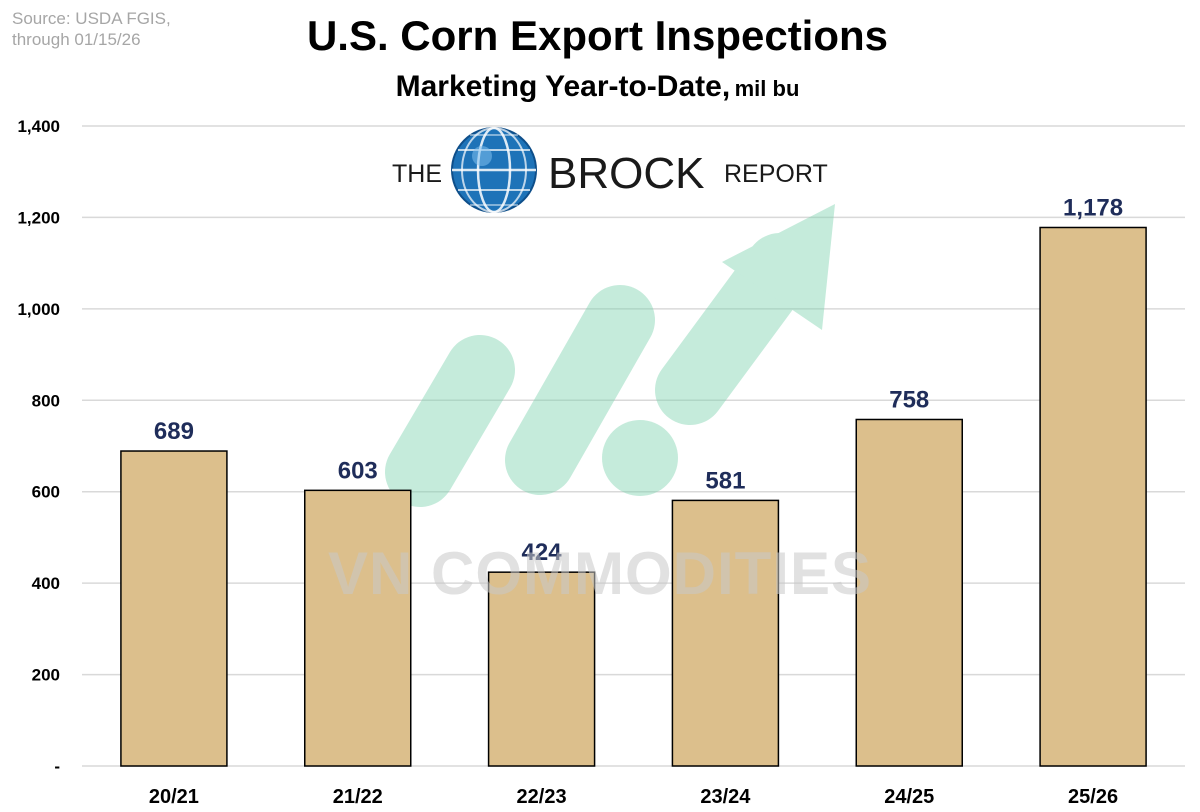 This screenshot has width=1200, height=812. What do you see at coordinates (563, 86) in the screenshot?
I see `subtitle-text: Marketing Year-to-Date,` at bounding box center [563, 86].